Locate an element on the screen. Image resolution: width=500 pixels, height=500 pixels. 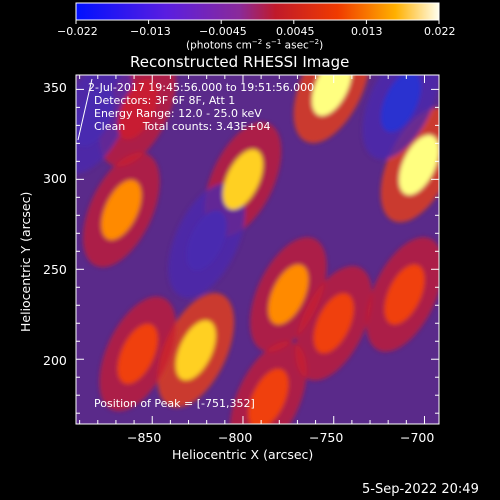
colorbar-ticks is located at coordinates (257, 22).